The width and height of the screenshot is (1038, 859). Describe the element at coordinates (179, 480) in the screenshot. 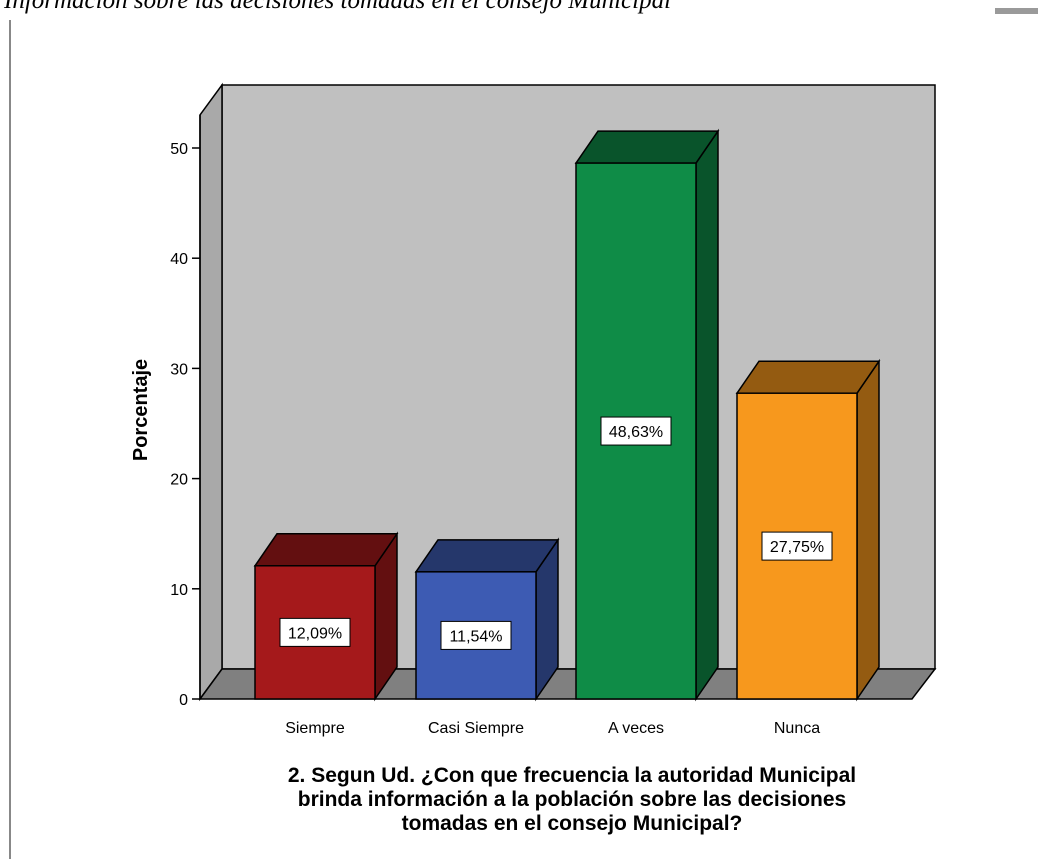

I see `y-tick-label: 20` at that location.